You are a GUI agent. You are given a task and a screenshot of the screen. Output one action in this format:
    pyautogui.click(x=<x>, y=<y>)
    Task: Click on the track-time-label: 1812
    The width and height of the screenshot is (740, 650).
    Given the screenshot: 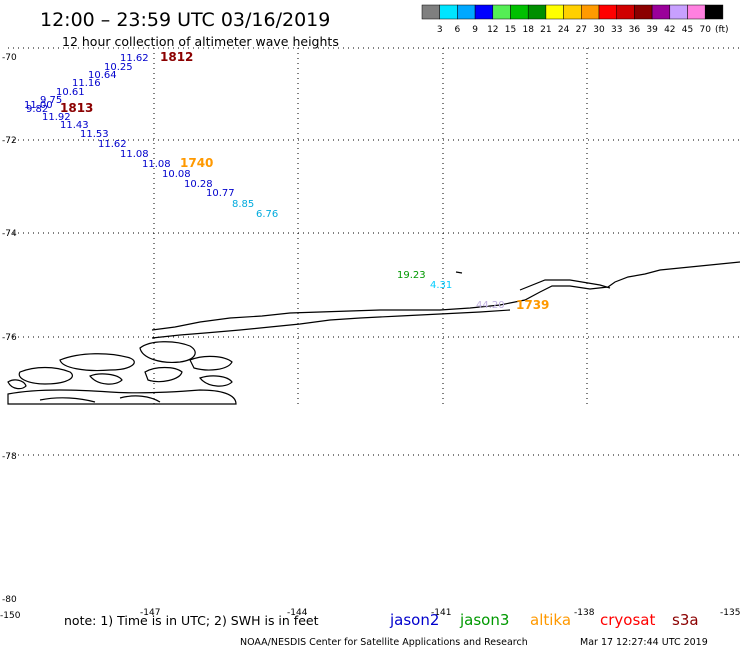 What is the action you would take?
    pyautogui.click(x=176, y=57)
    